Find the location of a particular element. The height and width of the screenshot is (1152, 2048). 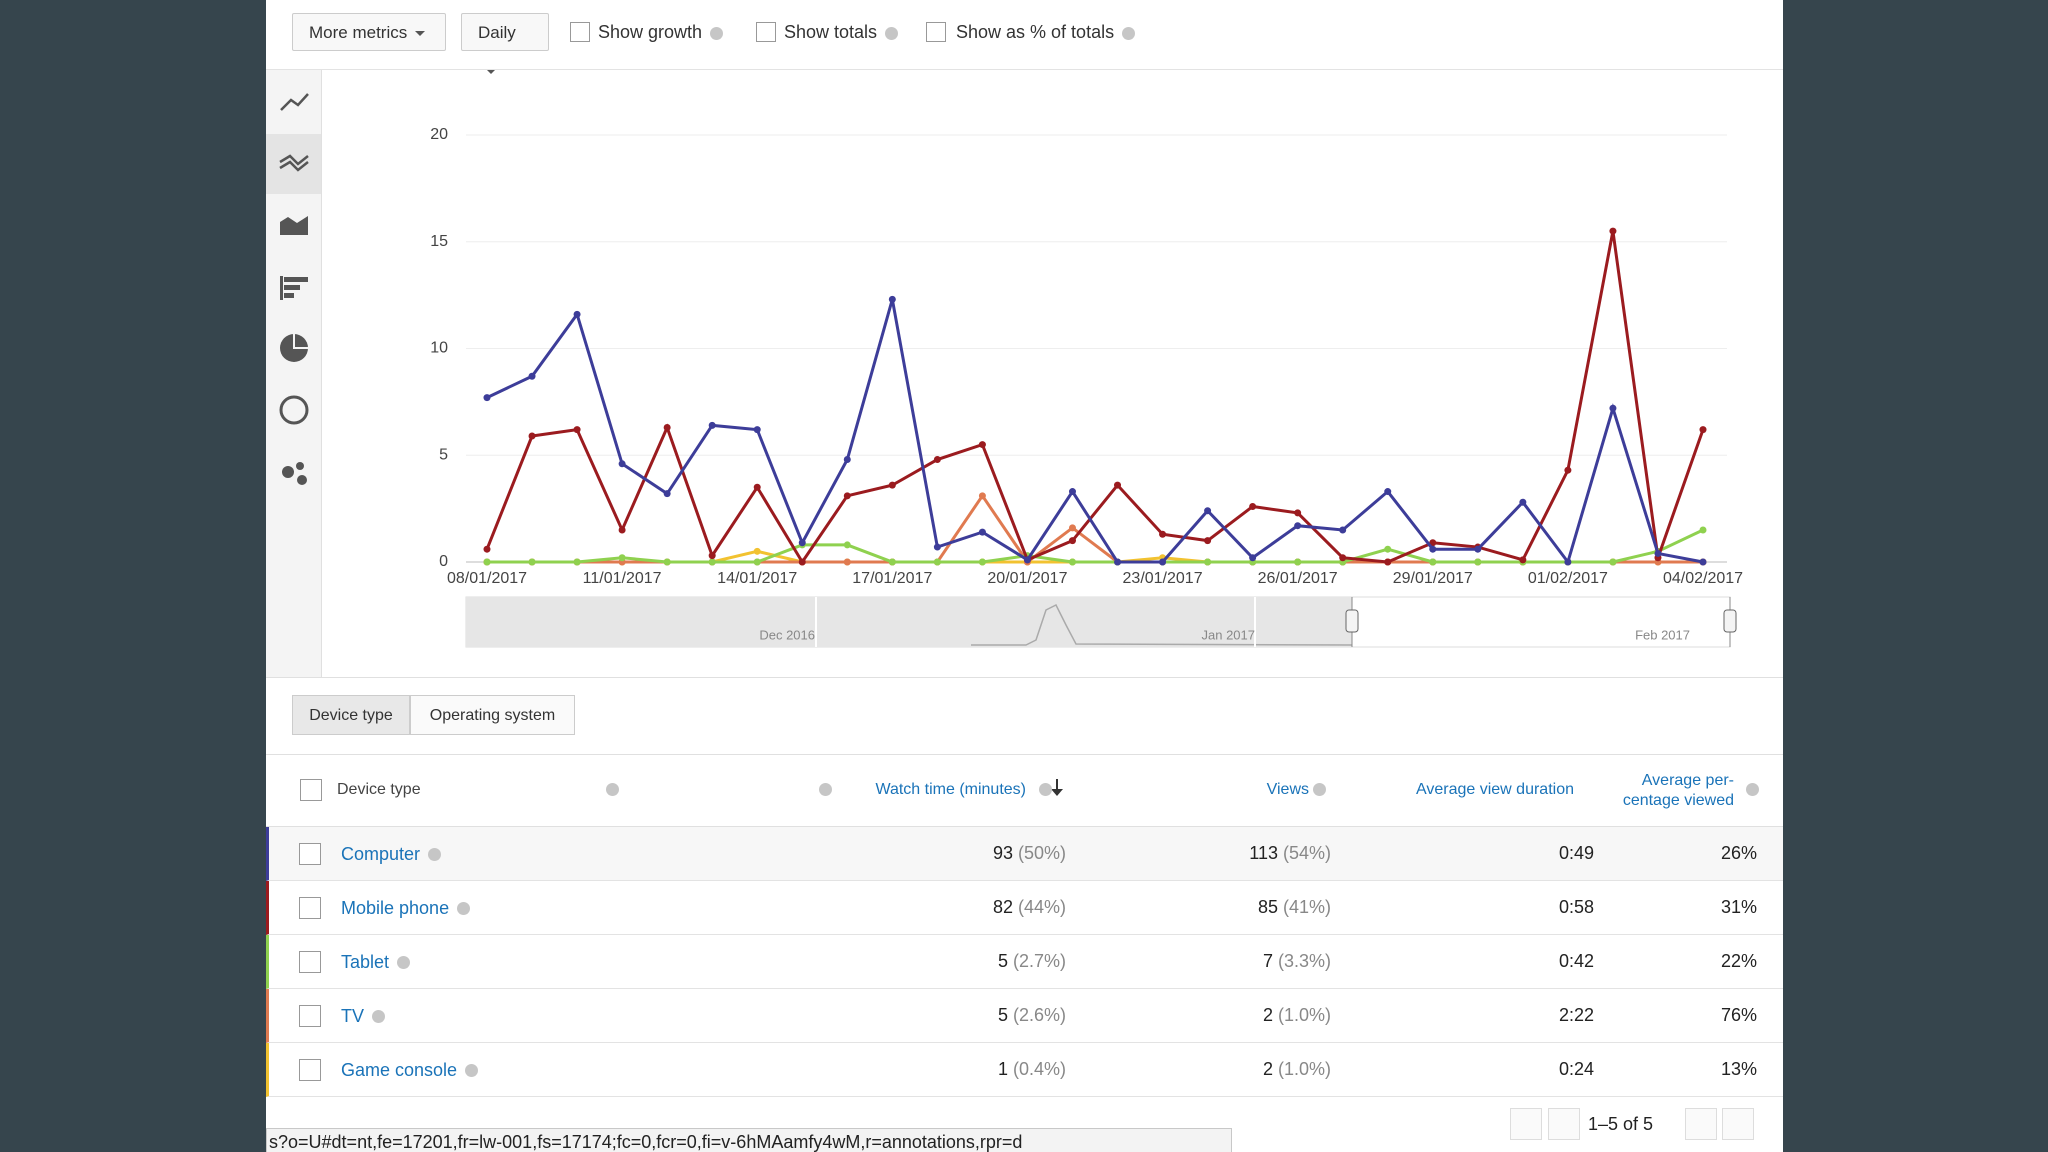

table-row: Mobile phone 82 (44%) 85 (41%) 0:58 31% is located at coordinates (1024, 908).